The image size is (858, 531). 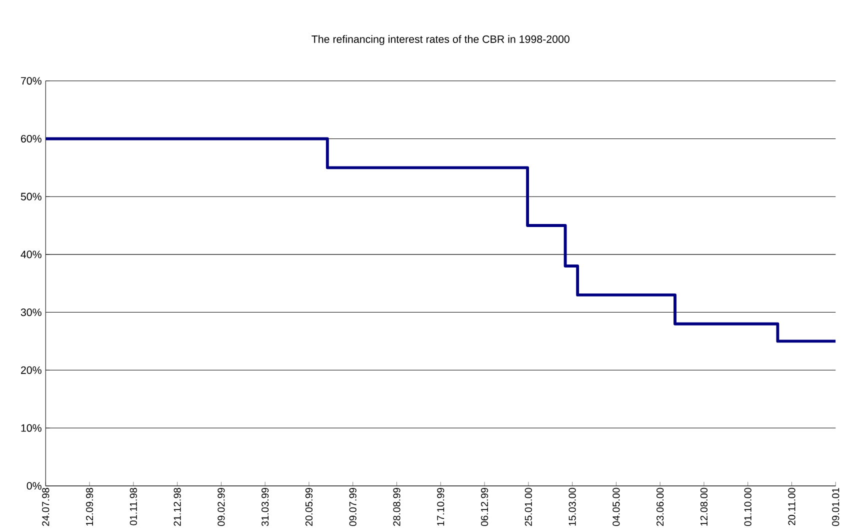 What do you see at coordinates (748, 507) in the screenshot?
I see `x-tick-label: 01.10.00` at bounding box center [748, 507].